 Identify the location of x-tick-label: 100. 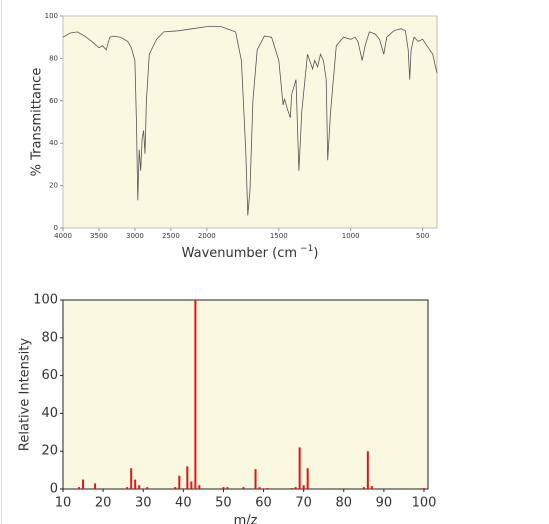
(424, 503).